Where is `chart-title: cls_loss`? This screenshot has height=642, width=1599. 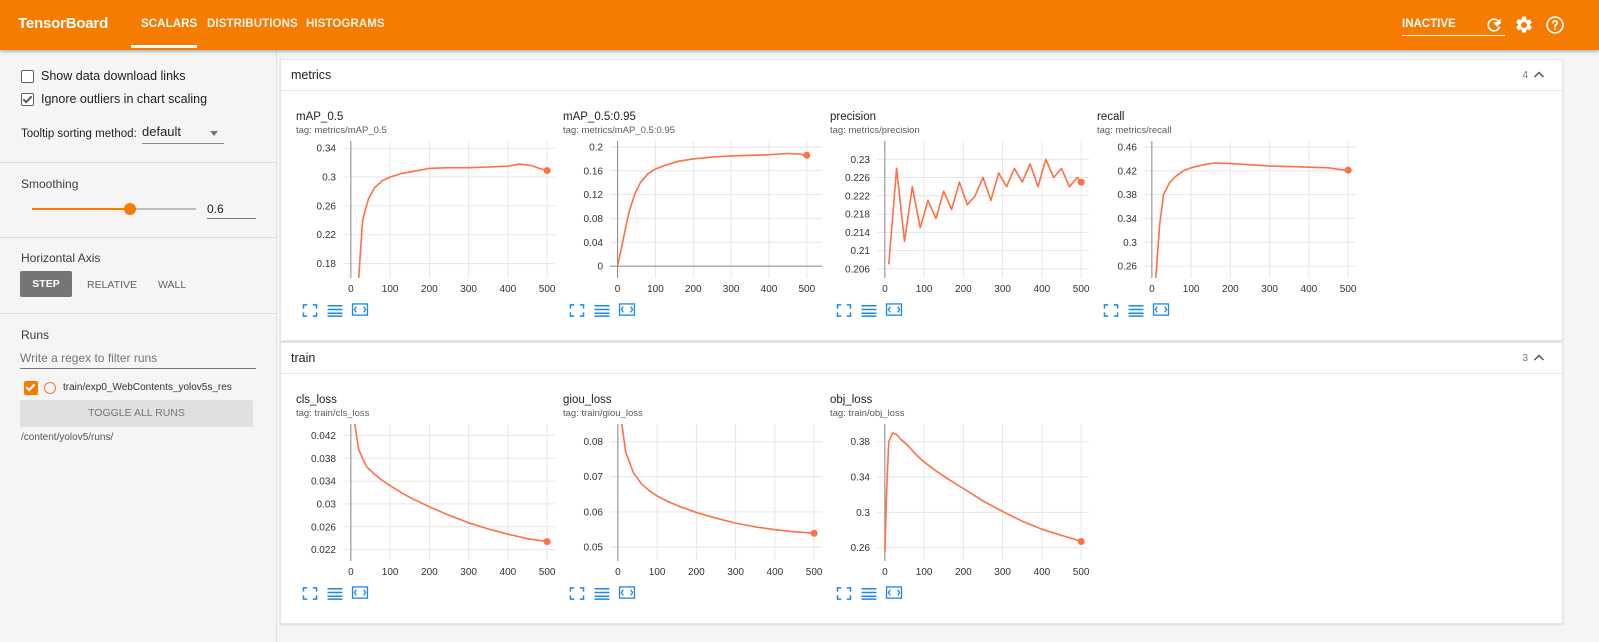
chart-title: cls_loss is located at coordinates (316, 400).